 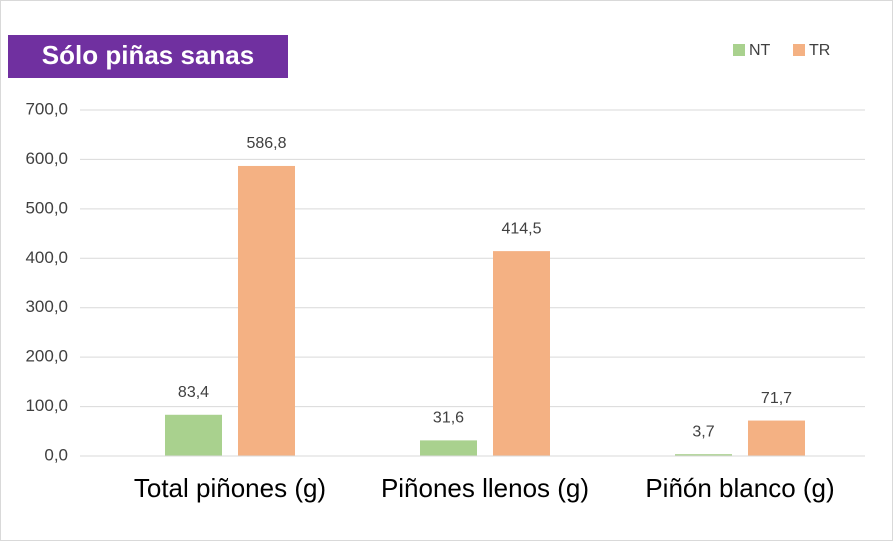 What do you see at coordinates (776, 398) in the screenshot?
I see `data-label: 71,7` at bounding box center [776, 398].